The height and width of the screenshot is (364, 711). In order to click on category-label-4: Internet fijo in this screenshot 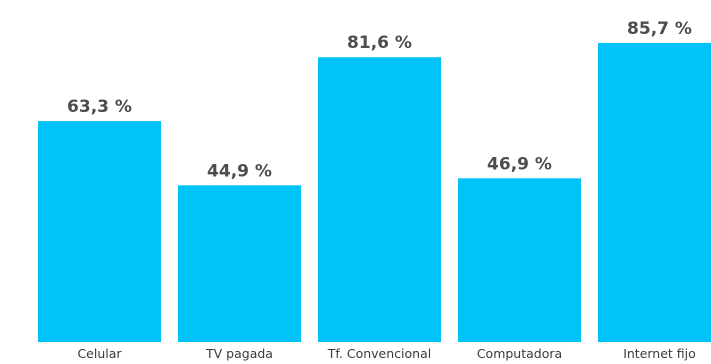, I will do `click(659, 353)`.